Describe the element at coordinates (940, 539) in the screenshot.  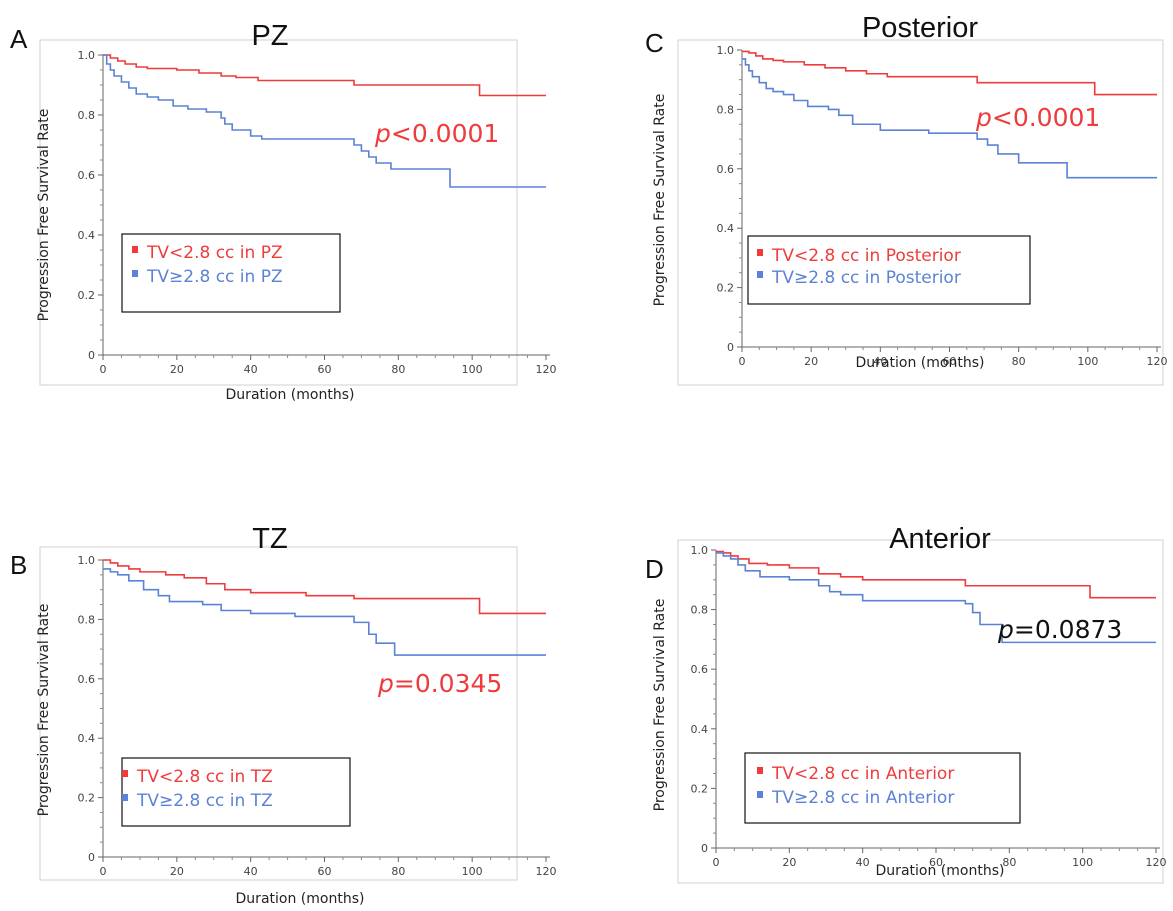
I see `panel-title: Anterior` at that location.